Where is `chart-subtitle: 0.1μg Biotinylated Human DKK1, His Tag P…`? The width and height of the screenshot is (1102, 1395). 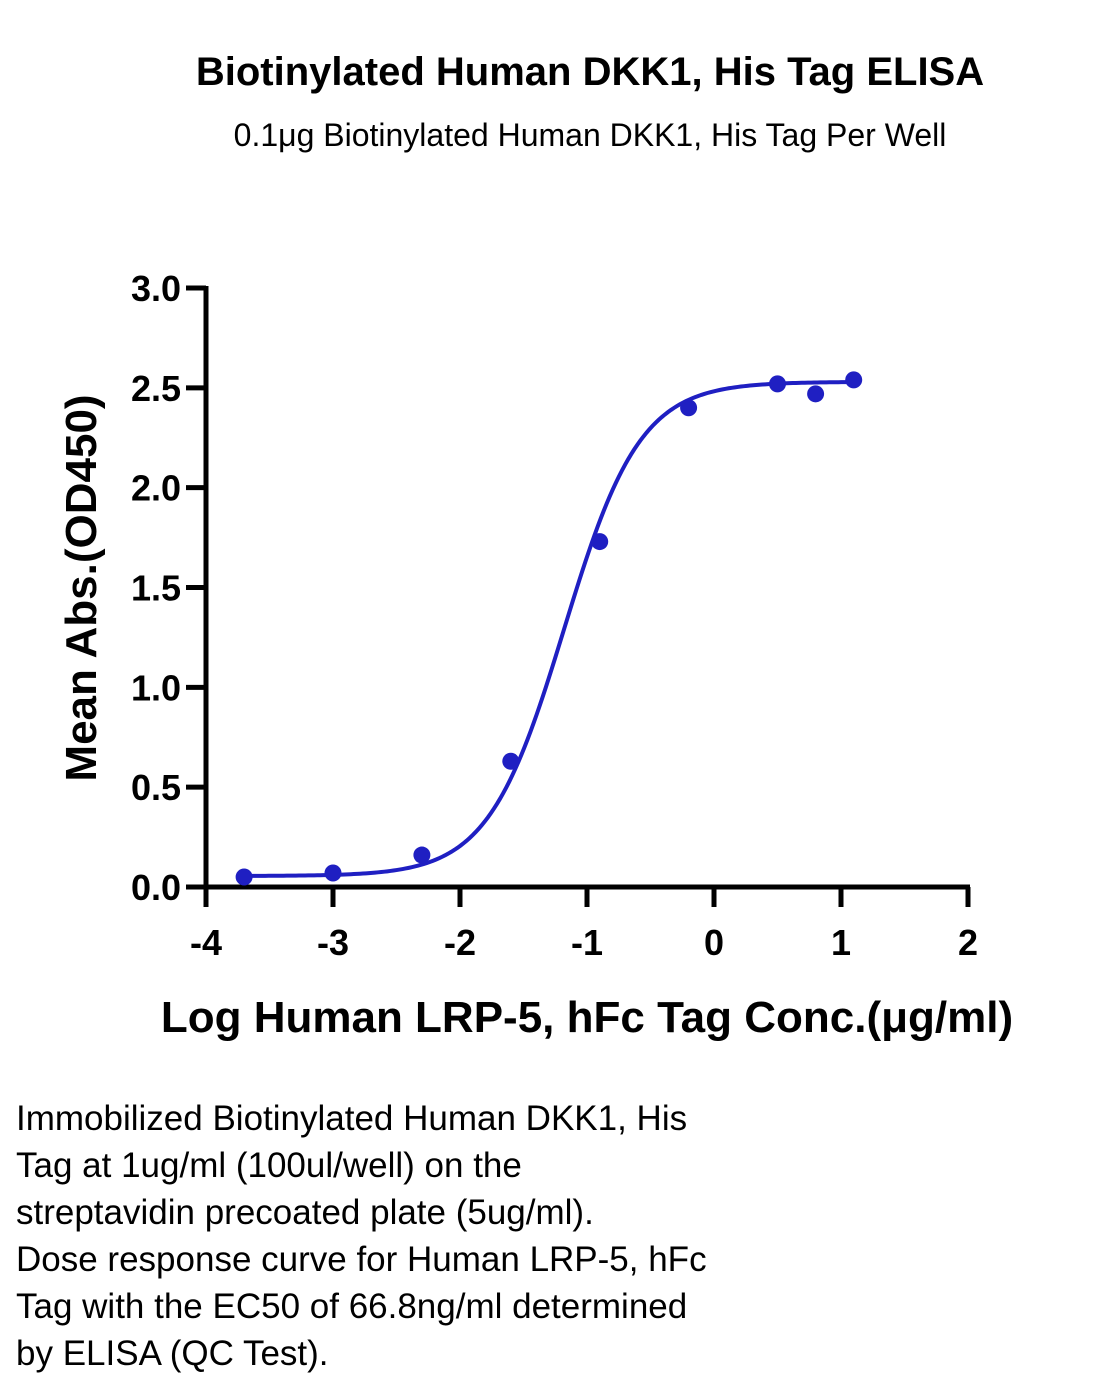
chart-subtitle: 0.1μg Biotinylated Human DKK1, His Tag P… is located at coordinates (590, 135).